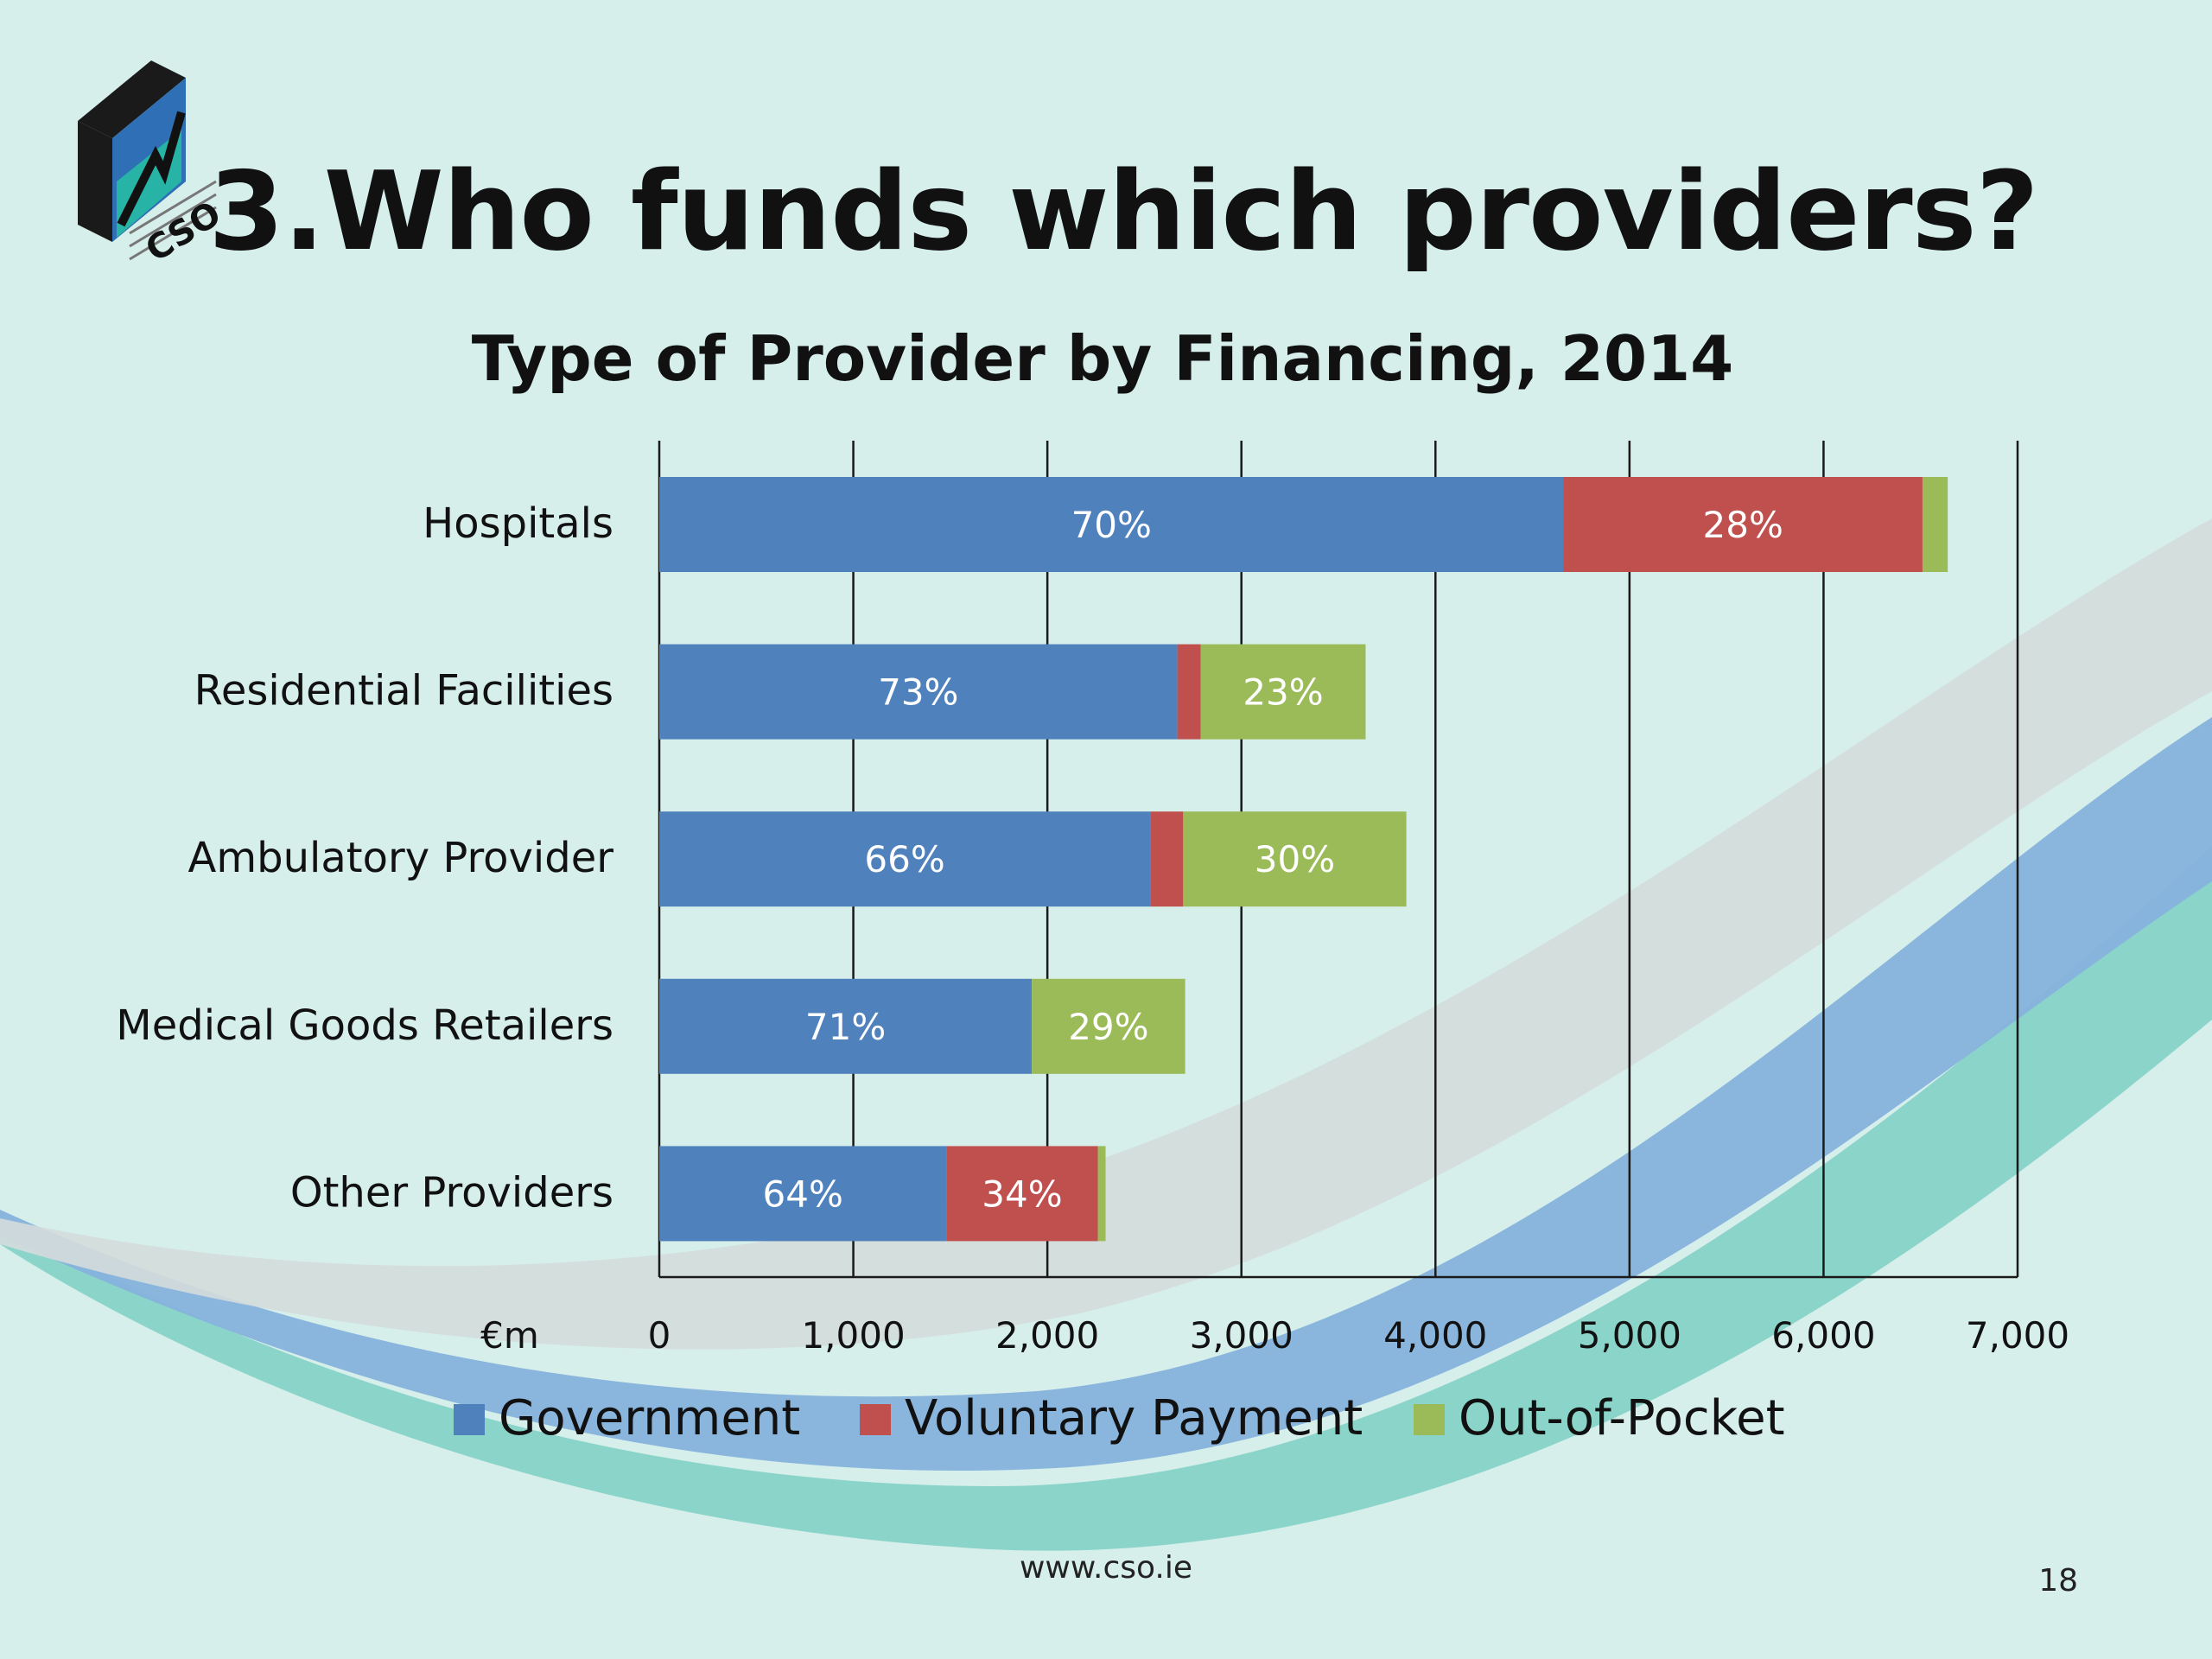 The image size is (2212, 1659). I want to click on bar-data-label: 71%, so click(845, 1027).